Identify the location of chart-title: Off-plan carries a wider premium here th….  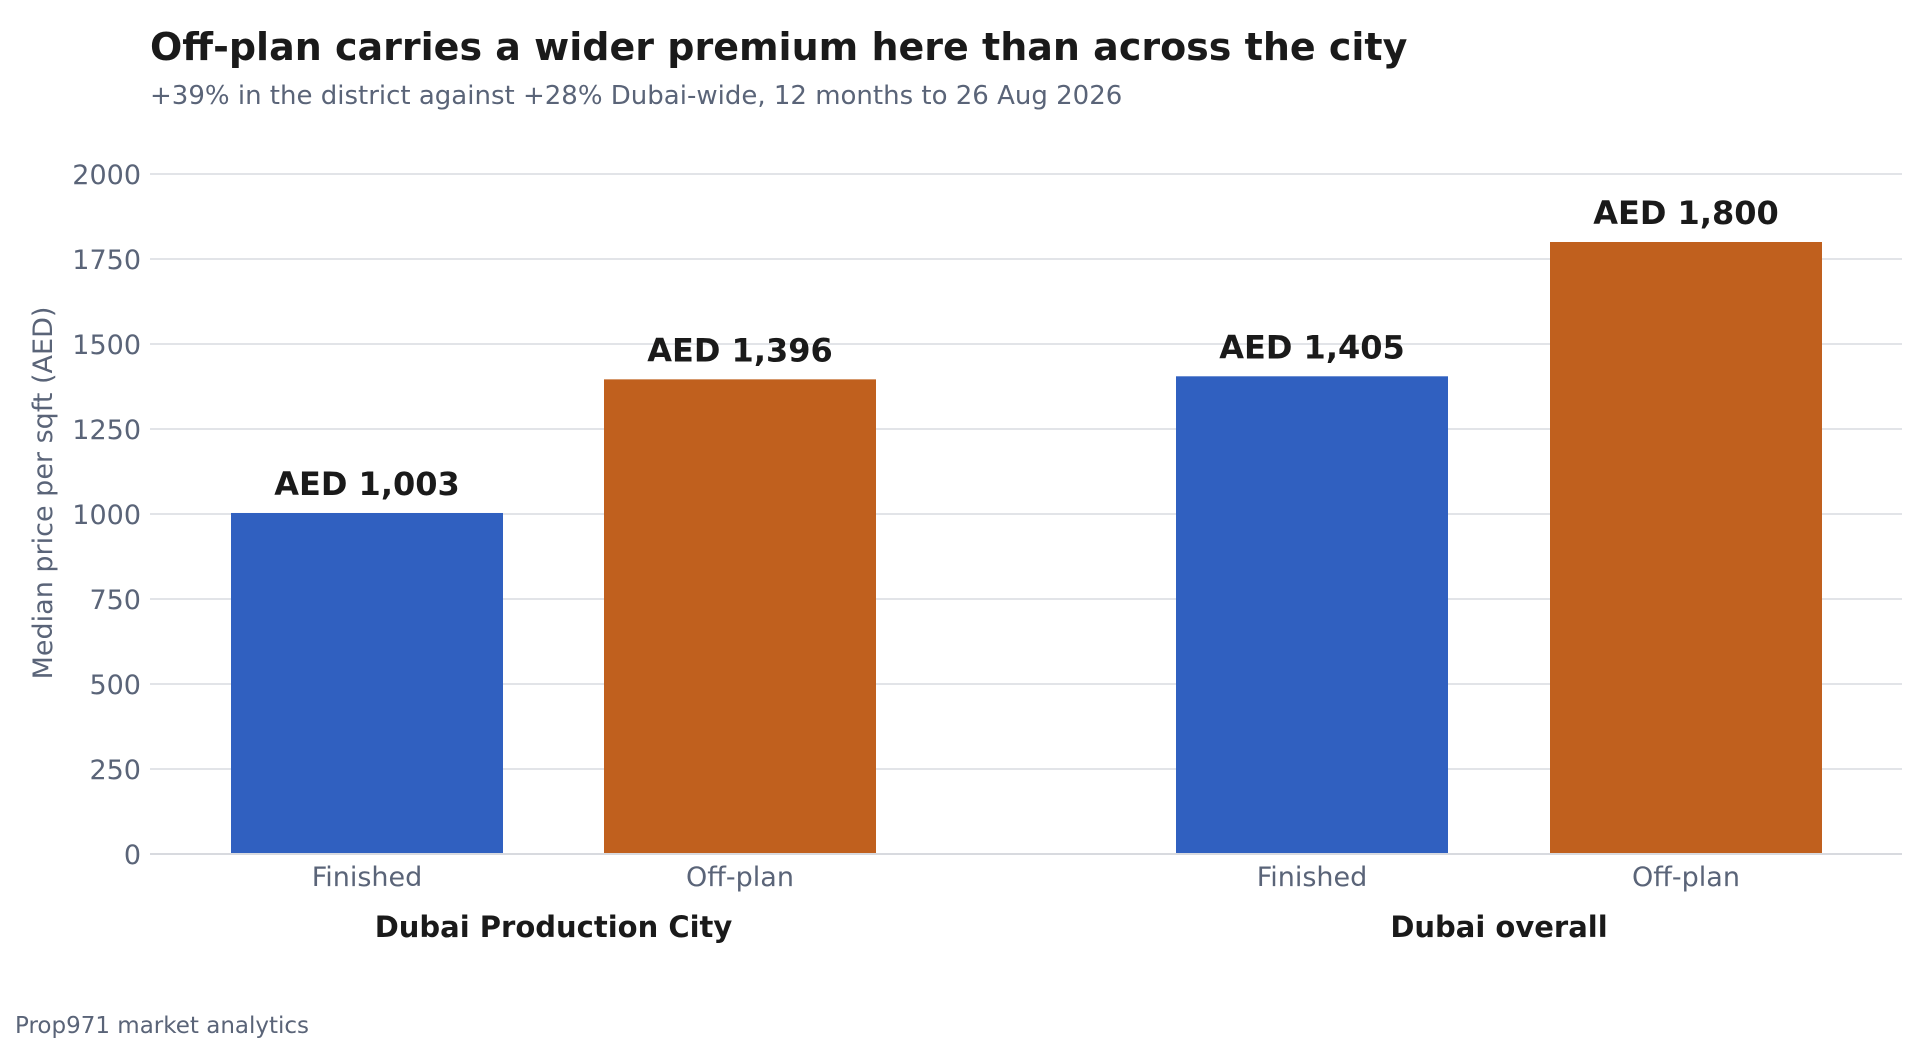
(779, 47).